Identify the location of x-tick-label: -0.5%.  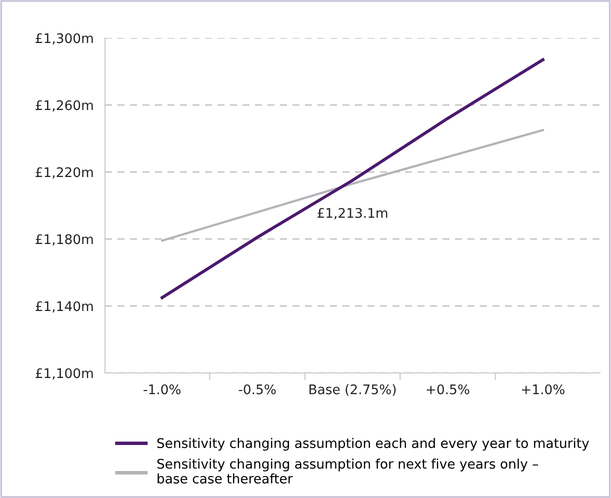
(257, 389).